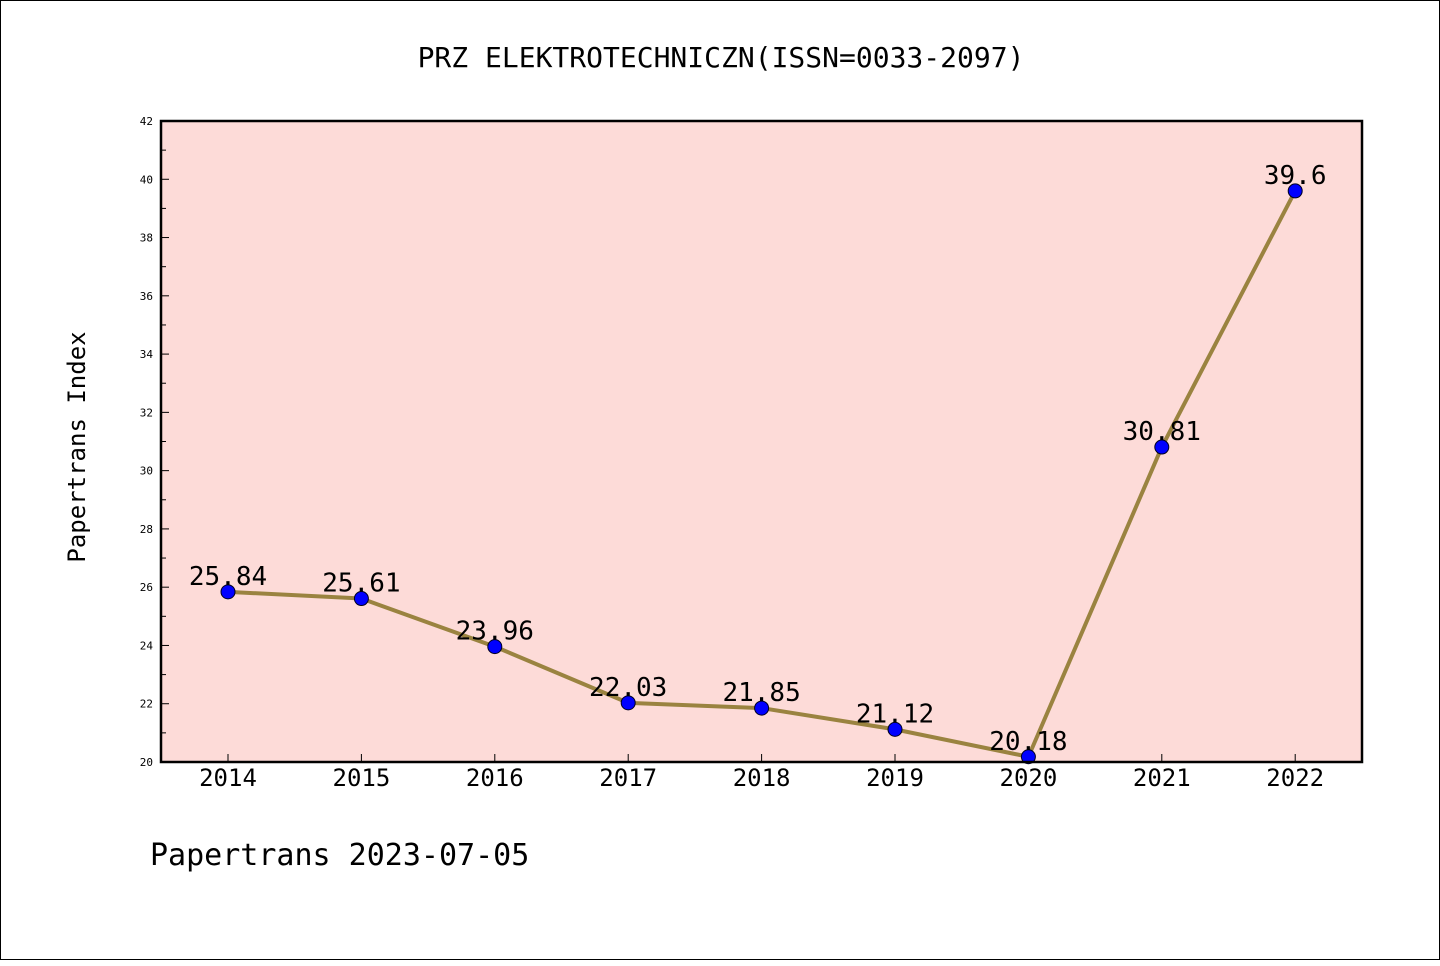 The width and height of the screenshot is (1440, 966). I want to click on y-tick-label: 28, so click(146, 529).